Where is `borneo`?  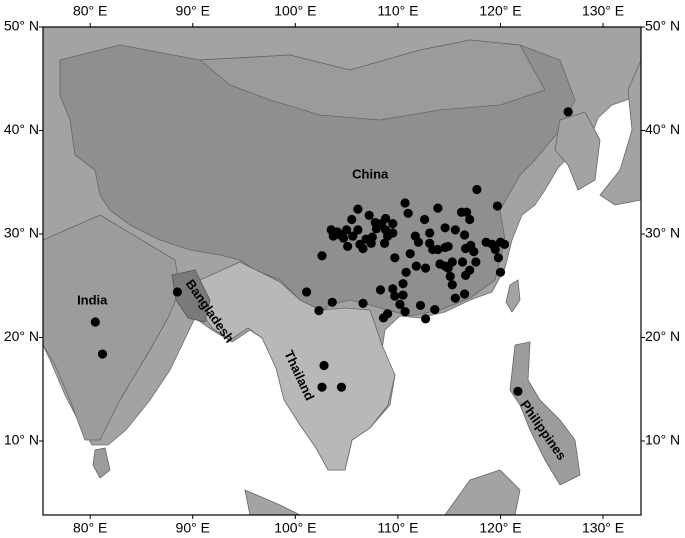 borneo is located at coordinates (482, 492).